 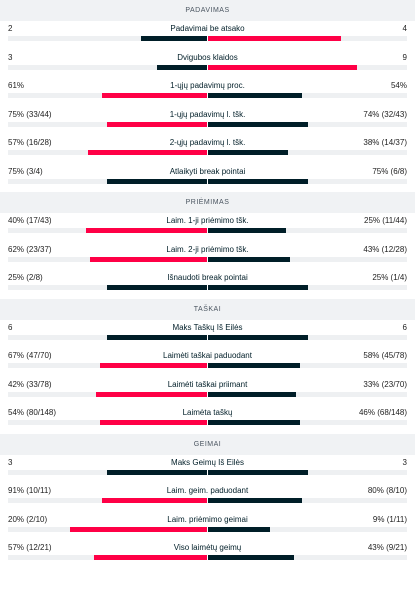 What do you see at coordinates (207, 249) in the screenshot?
I see `stat-label: Laim. 2-ji priėmimo tšk.` at bounding box center [207, 249].